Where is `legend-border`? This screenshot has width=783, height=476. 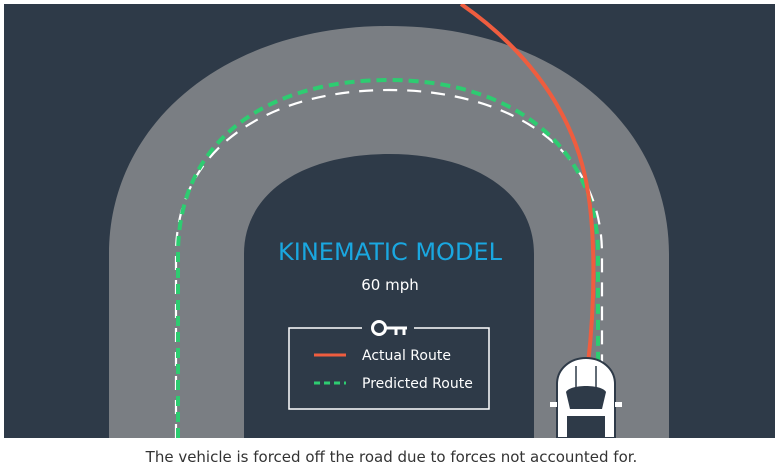 legend-border is located at coordinates (389, 368).